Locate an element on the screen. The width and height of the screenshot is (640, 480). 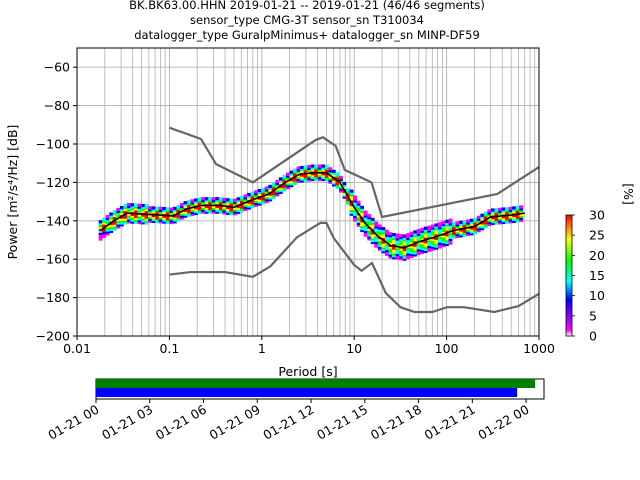
x-tick-label: 0.01 is located at coordinates (77, 348).